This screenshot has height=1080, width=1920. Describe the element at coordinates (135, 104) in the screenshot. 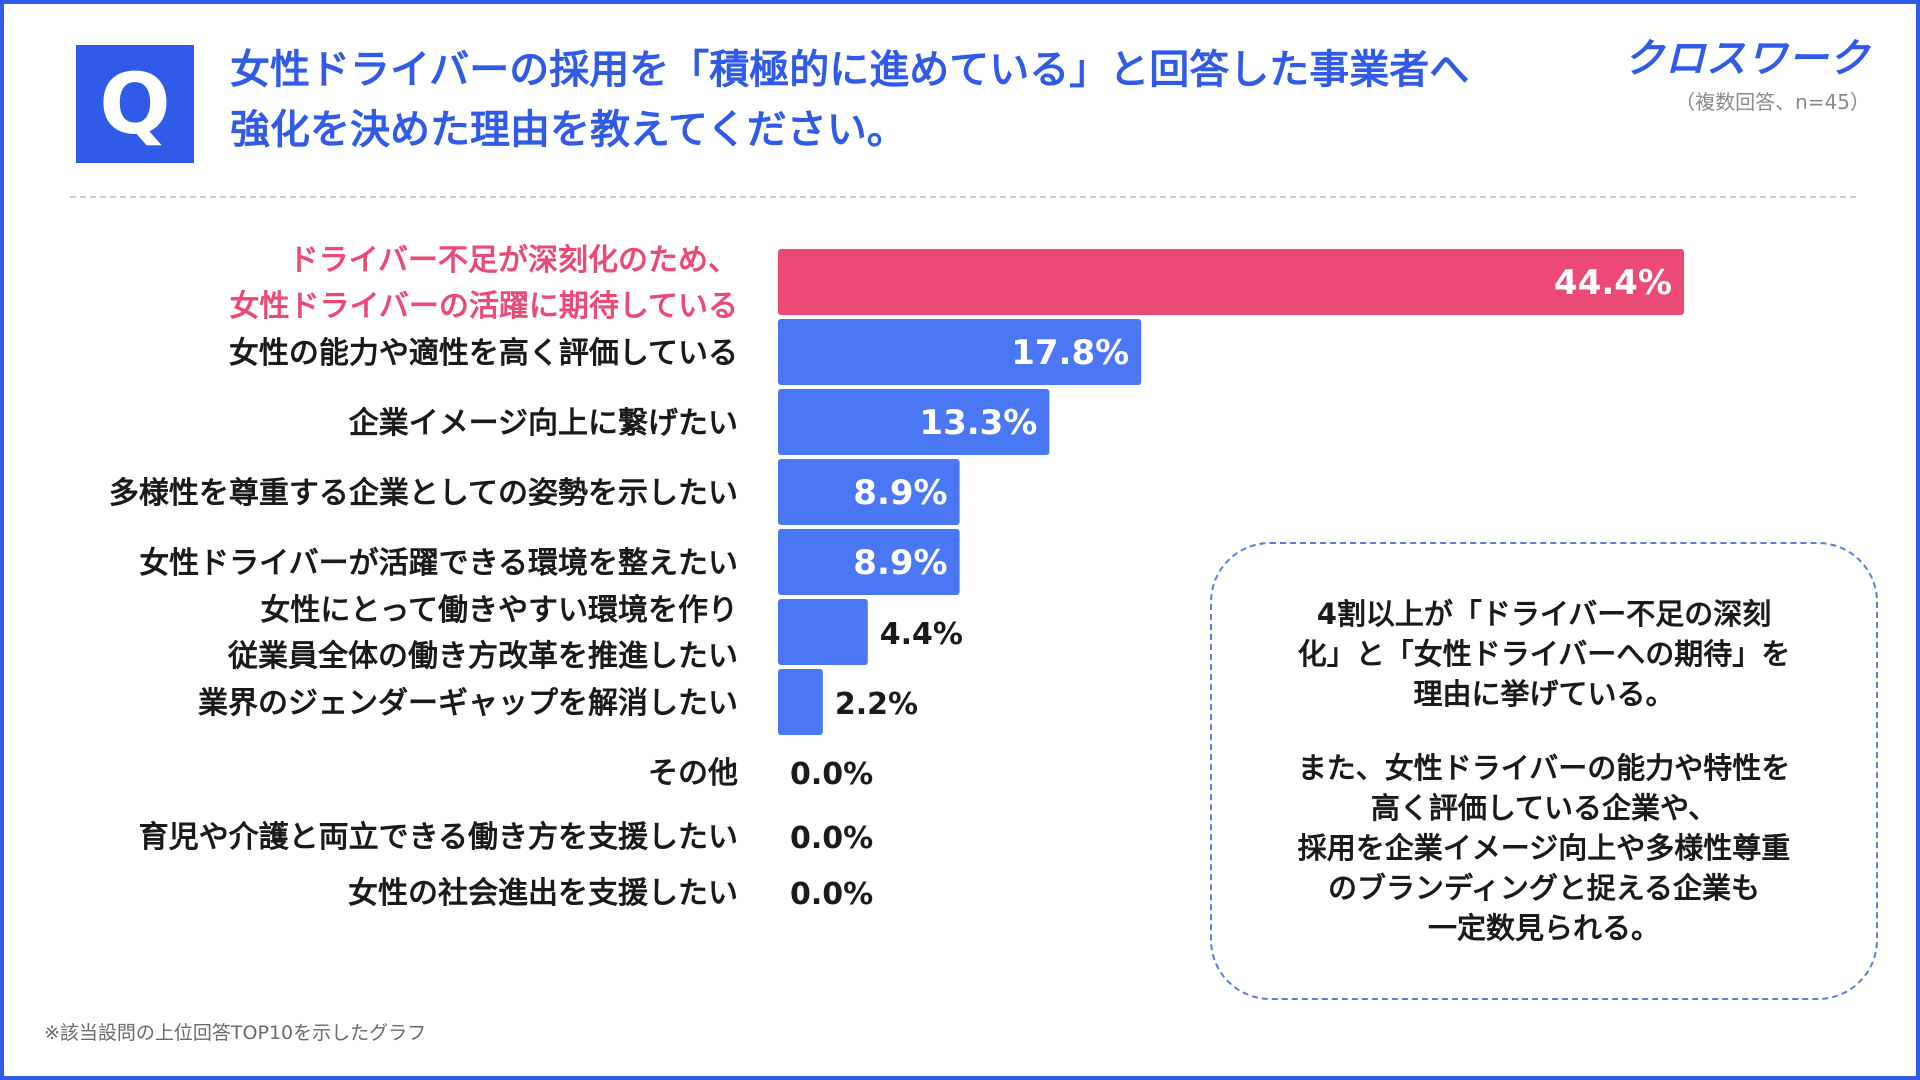

I see `question-mark-badge: Q` at that location.